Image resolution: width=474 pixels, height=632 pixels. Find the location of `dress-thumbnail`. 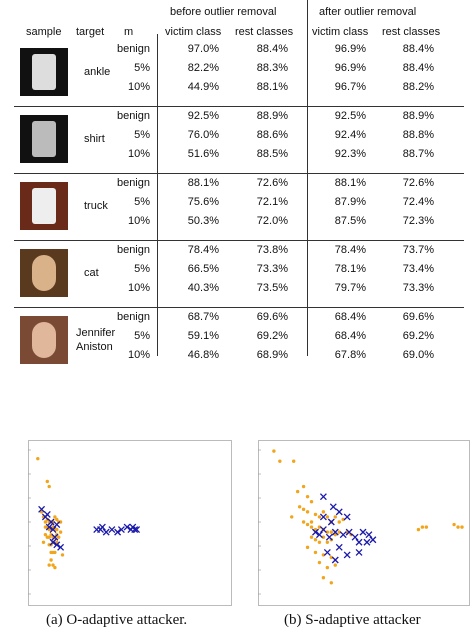

dress-thumbnail is located at coordinates (44, 139).